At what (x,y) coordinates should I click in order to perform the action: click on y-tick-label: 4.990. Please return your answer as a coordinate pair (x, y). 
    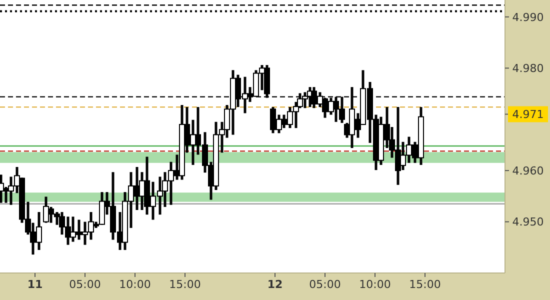
    Looking at the image, I should click on (528, 17).